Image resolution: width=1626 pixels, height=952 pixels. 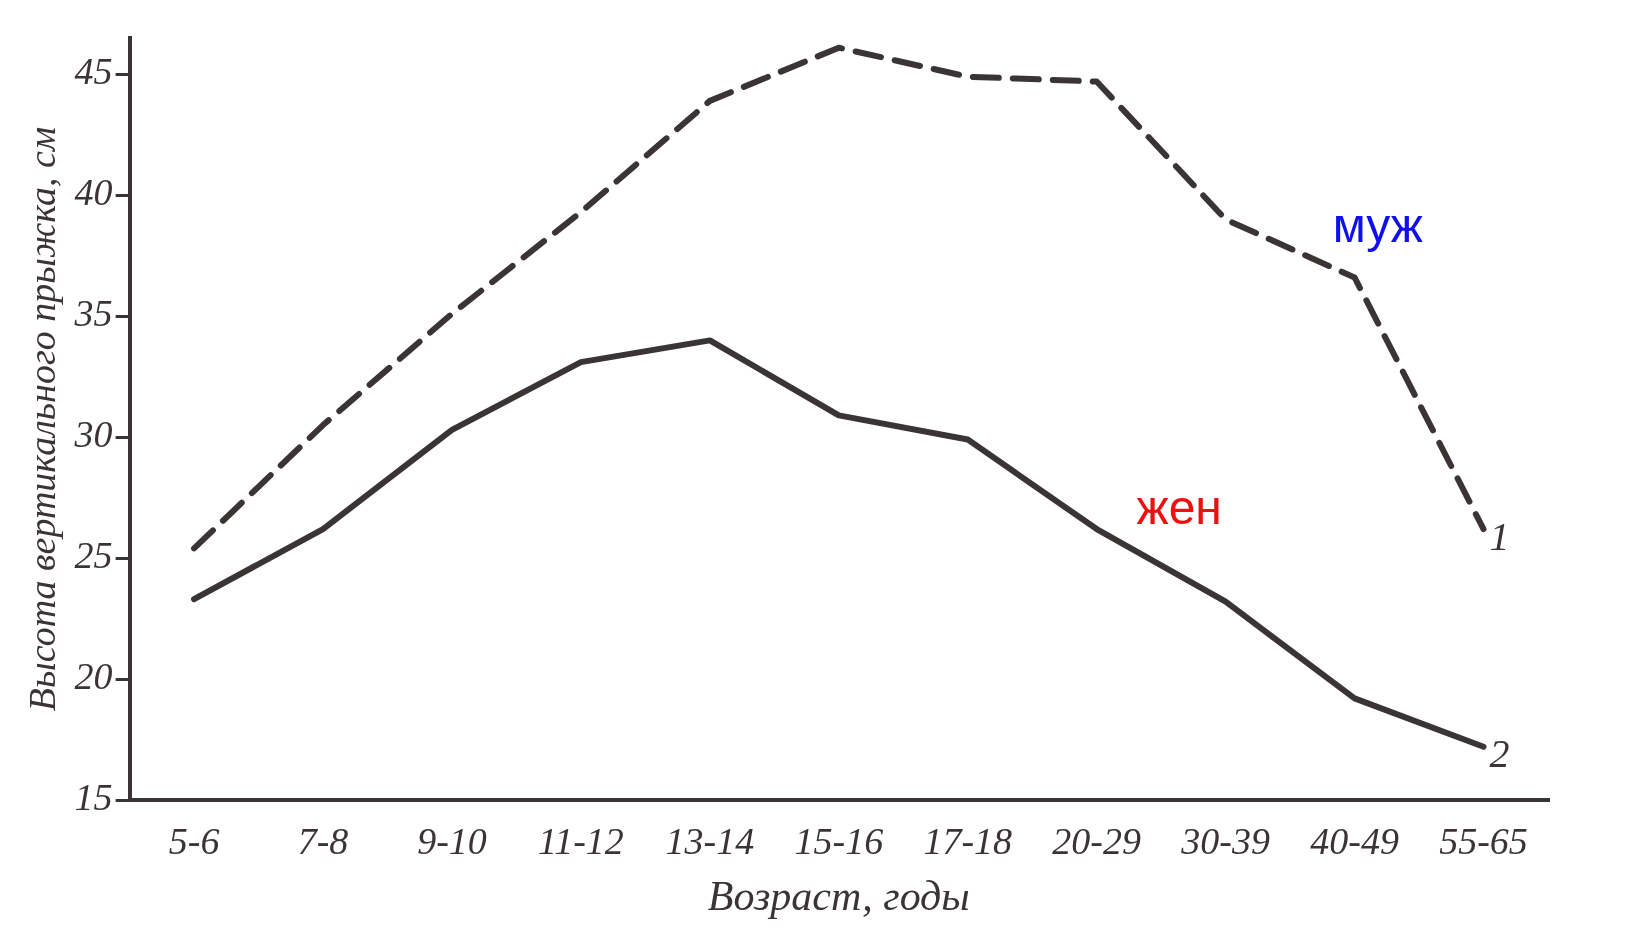 What do you see at coordinates (93, 313) in the screenshot?
I see `y-tick-label: 35` at bounding box center [93, 313].